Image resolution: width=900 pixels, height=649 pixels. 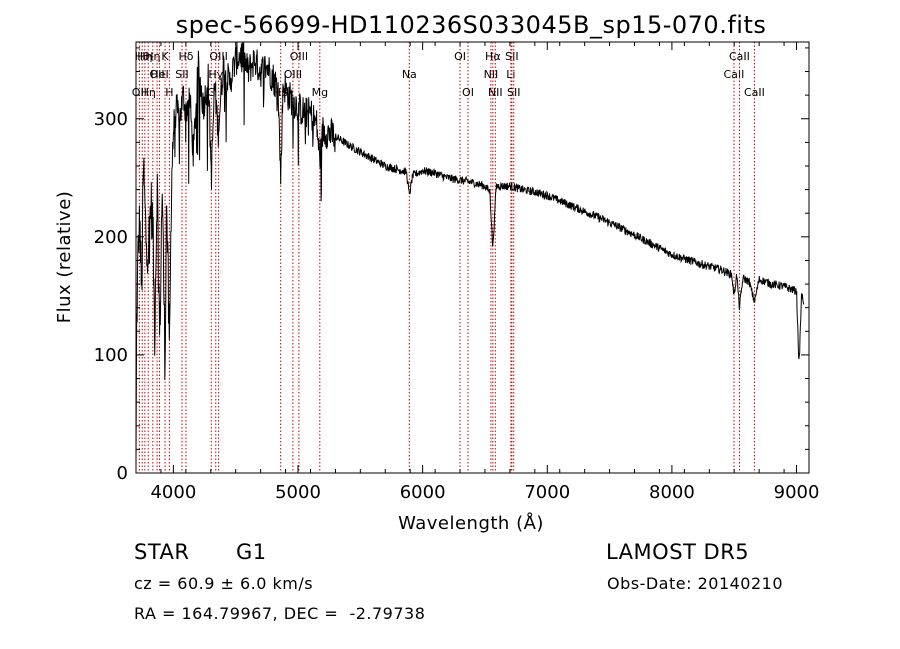 What do you see at coordinates (215, 74) in the screenshot?
I see `spectral-line-label: Hγ` at bounding box center [215, 74].